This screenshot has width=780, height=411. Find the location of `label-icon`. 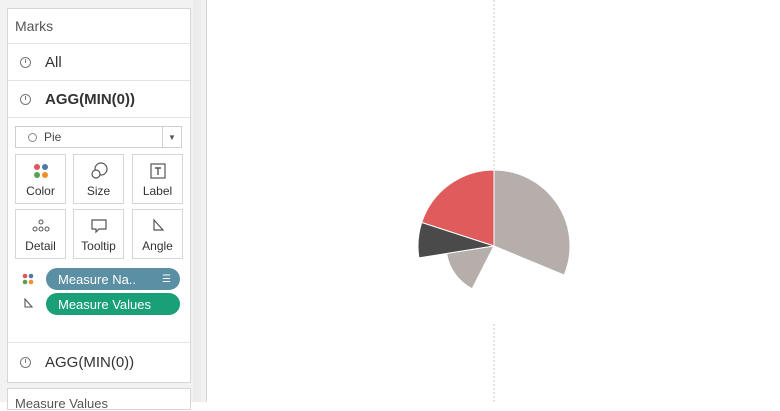

label-icon is located at coordinates (157, 171).